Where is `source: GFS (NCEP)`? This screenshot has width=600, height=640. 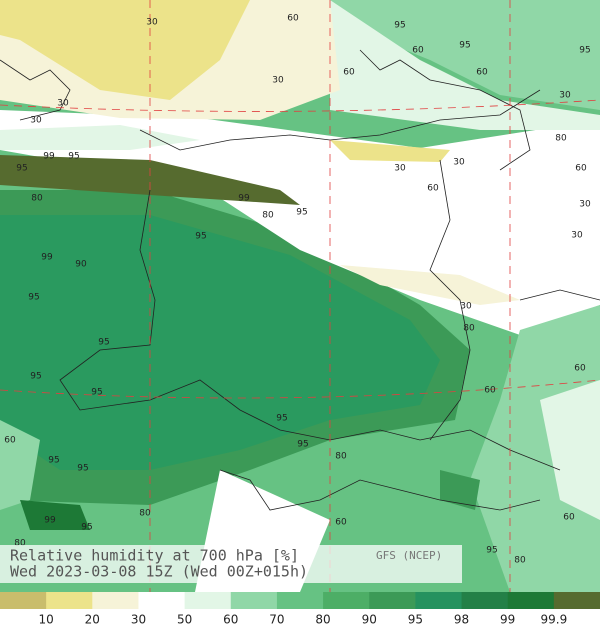 source: GFS (NCEP) is located at coordinates (409, 555).